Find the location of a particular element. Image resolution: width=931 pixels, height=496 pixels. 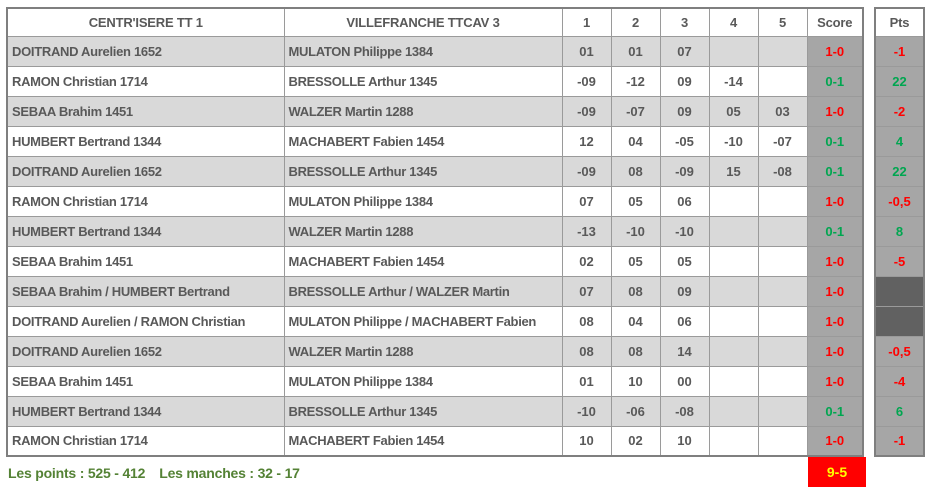

pts-row: -4 is located at coordinates (899, 381).